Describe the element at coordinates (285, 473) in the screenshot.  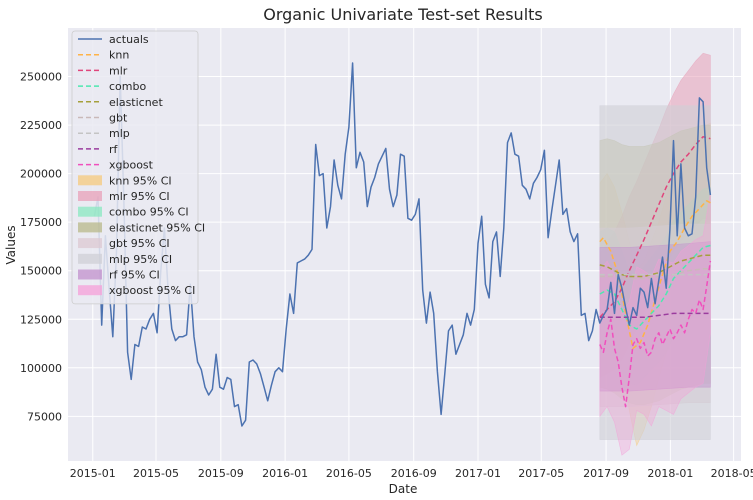
I see `x-tick-label: 2016-01` at that location.